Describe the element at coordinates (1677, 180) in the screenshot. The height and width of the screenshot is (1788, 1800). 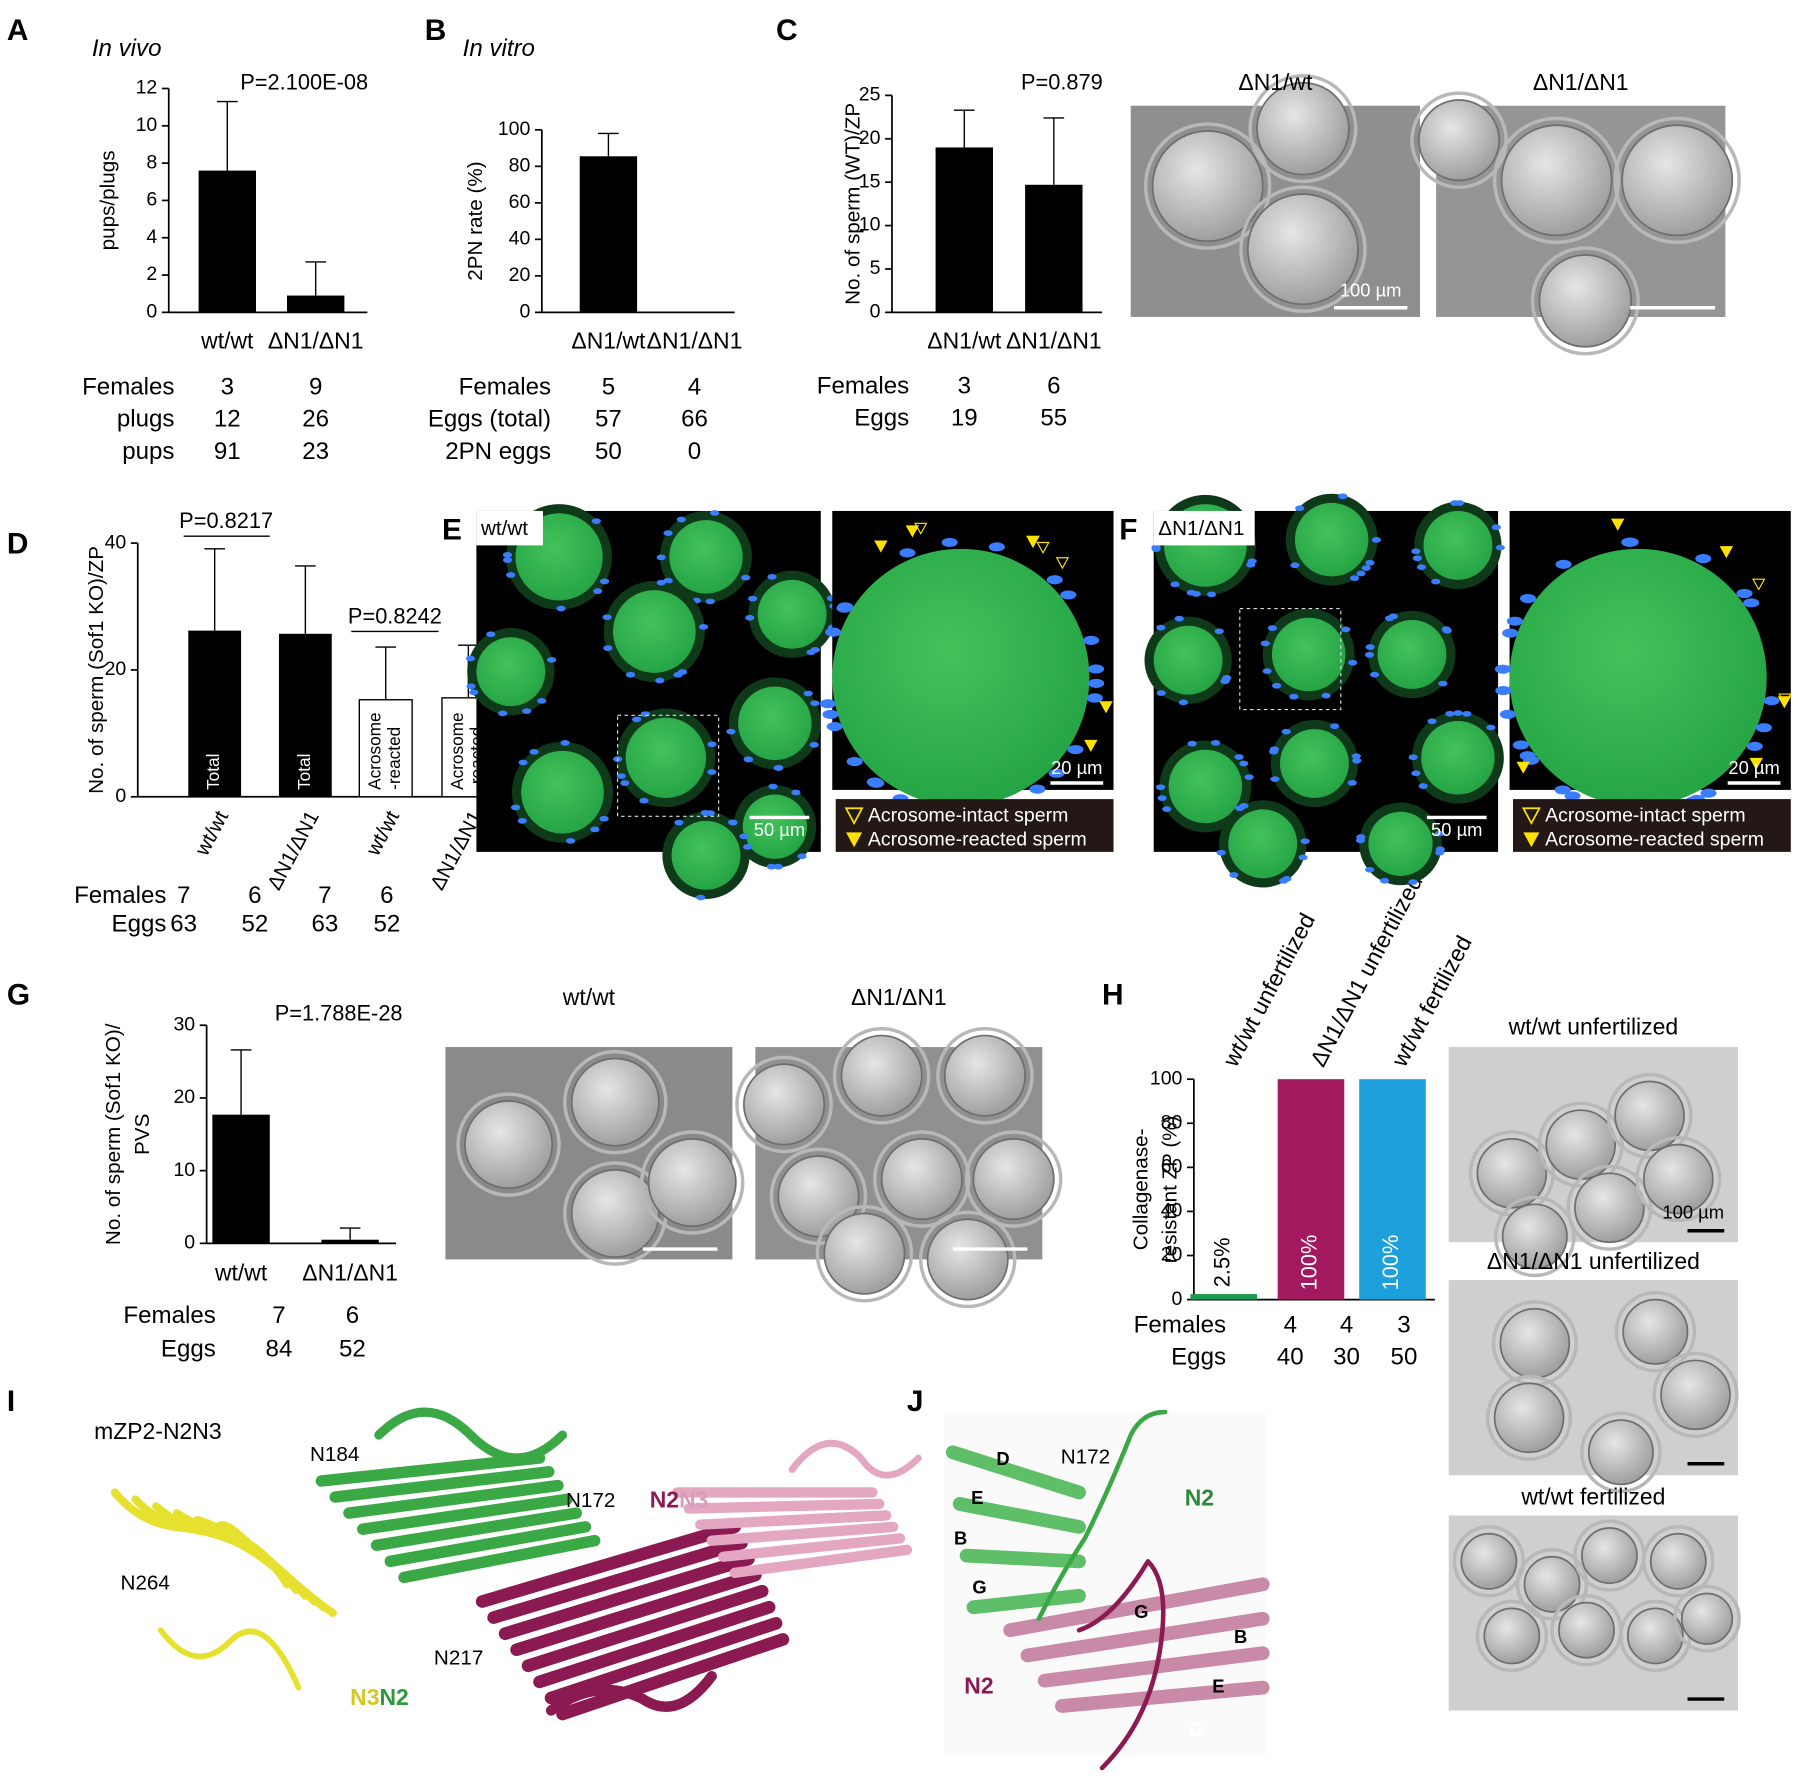
I see `zona` at that location.